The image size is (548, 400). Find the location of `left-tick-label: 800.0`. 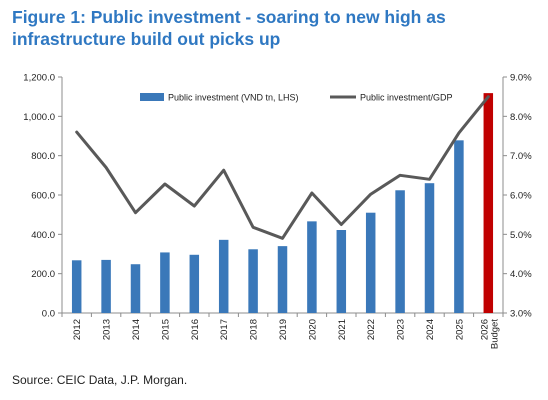

left-tick-label: 800.0 is located at coordinates (43, 156).